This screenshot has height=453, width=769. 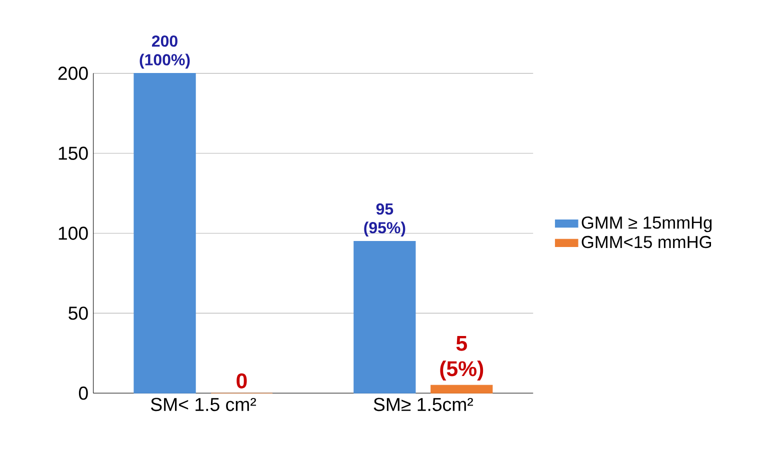 What do you see at coordinates (73, 233) in the screenshot?
I see `y-tick-label: 100` at bounding box center [73, 233].